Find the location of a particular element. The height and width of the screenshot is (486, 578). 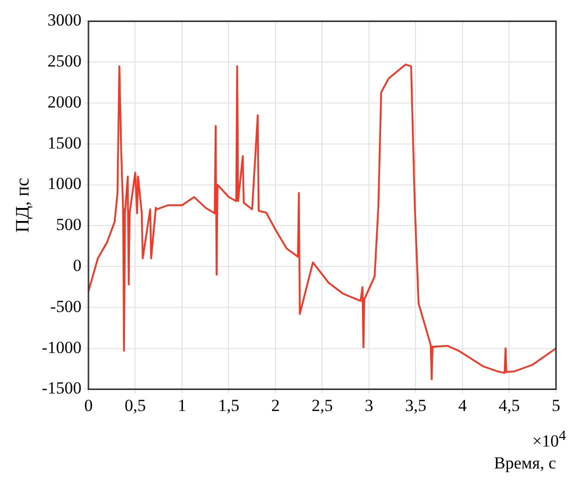

y-tick-label: 500 is located at coordinates (69, 224).